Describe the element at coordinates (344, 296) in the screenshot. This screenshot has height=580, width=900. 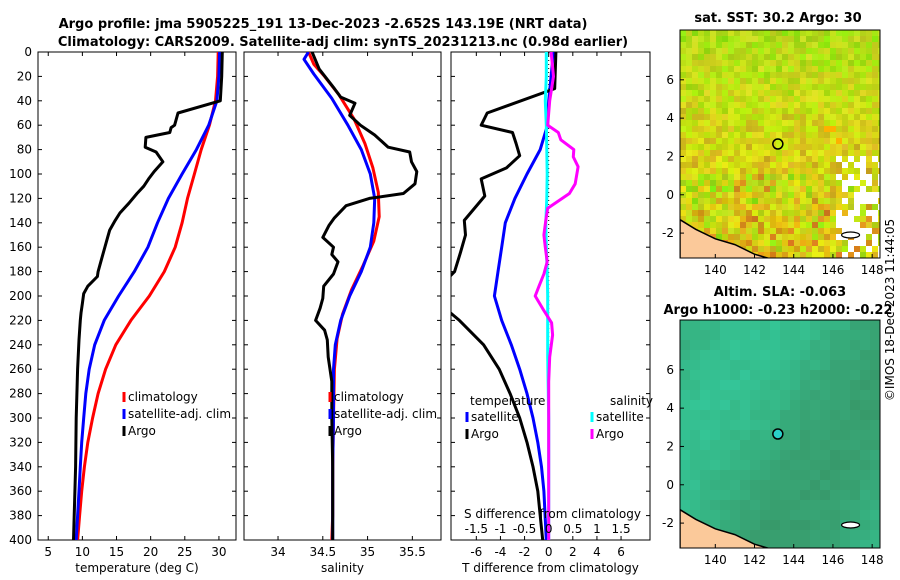
I see `series-line-climatology` at that location.